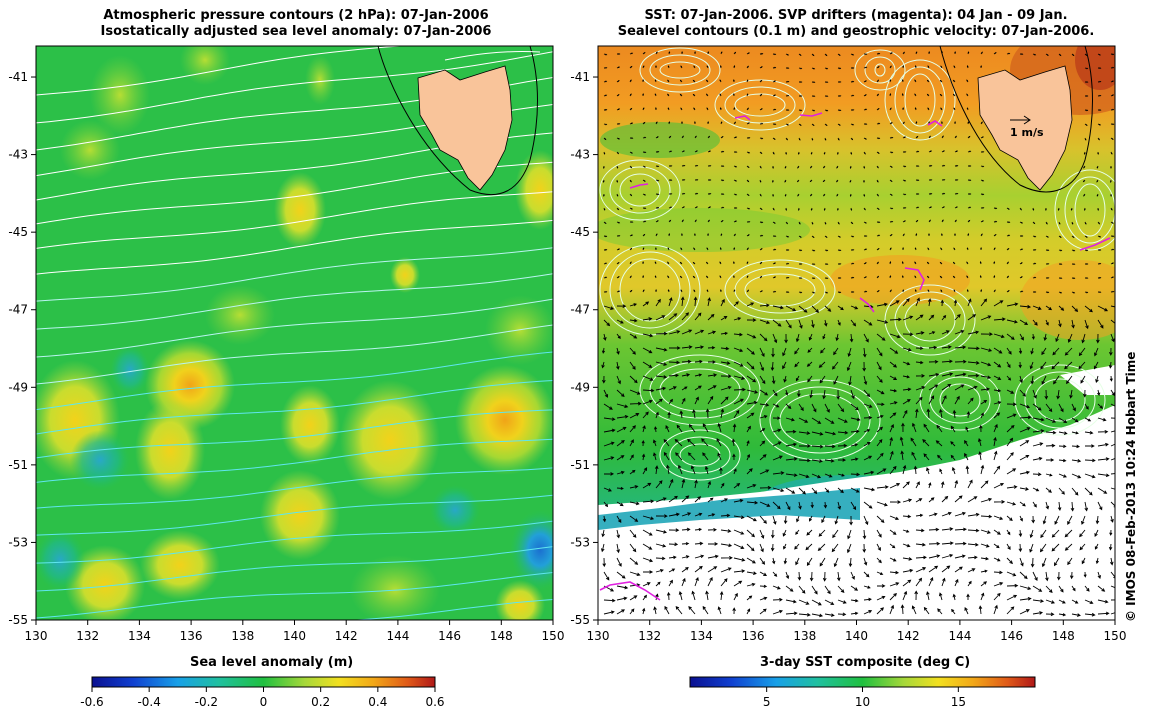  I want to click on left-lon-tick-label: 146, so click(449, 636).